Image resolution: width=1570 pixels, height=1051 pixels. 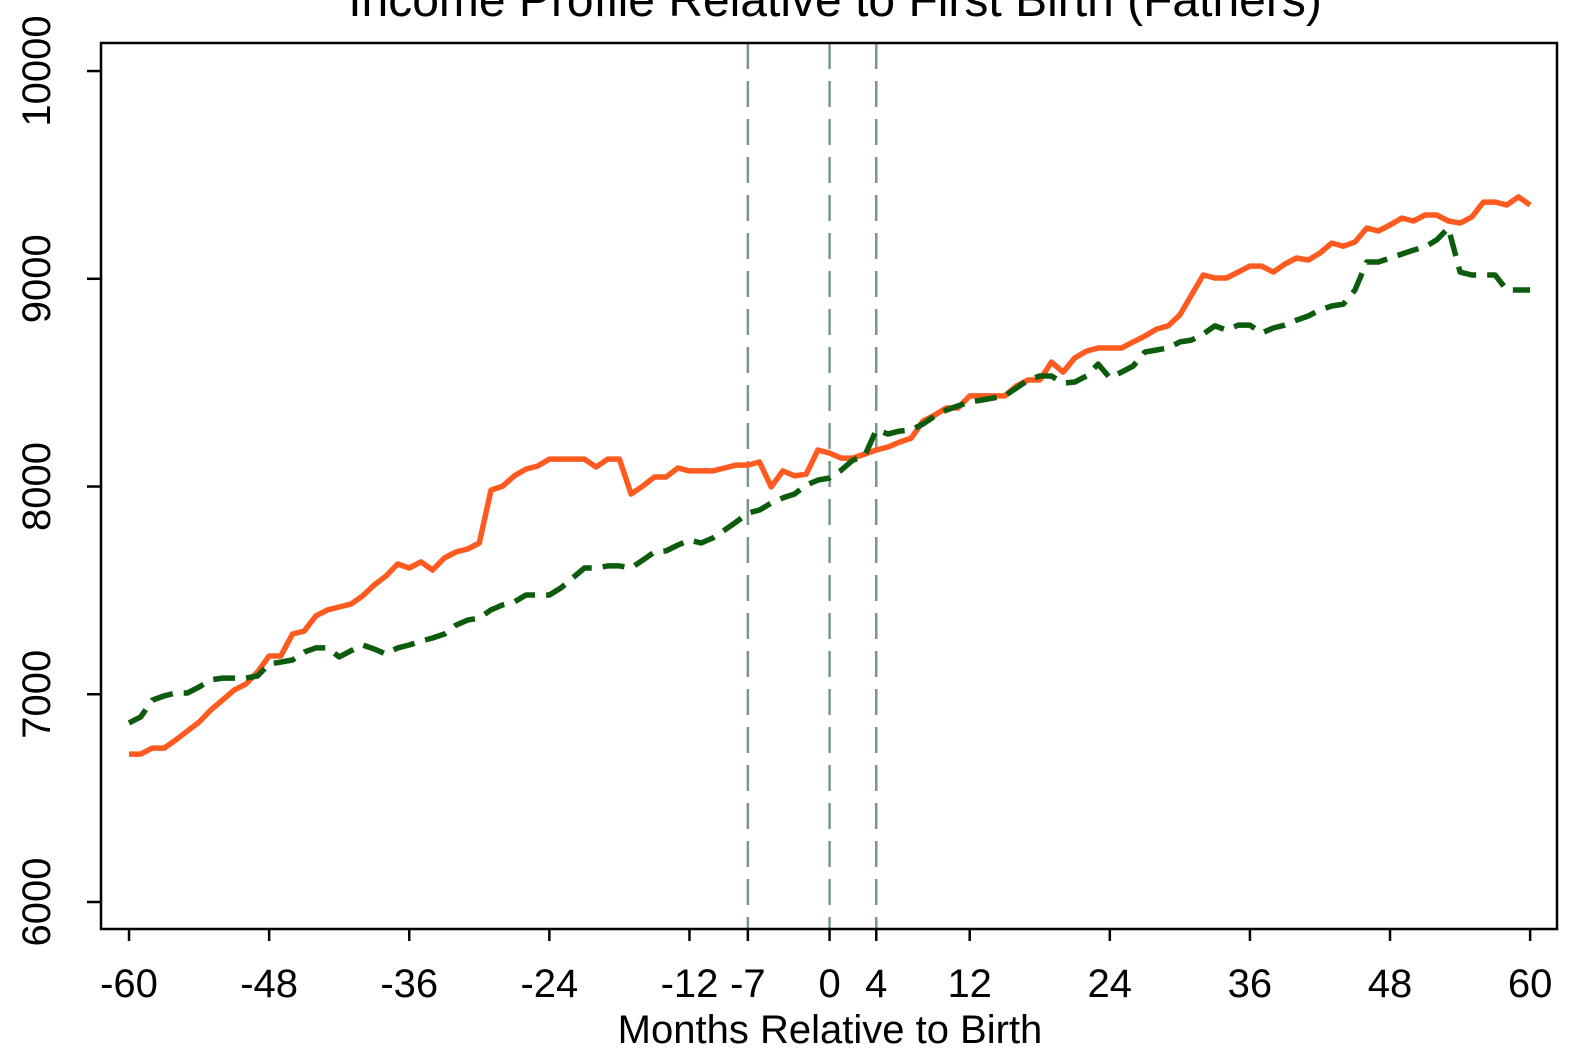 What do you see at coordinates (1390, 984) in the screenshot?
I see `x-tick-label: 48` at bounding box center [1390, 984].